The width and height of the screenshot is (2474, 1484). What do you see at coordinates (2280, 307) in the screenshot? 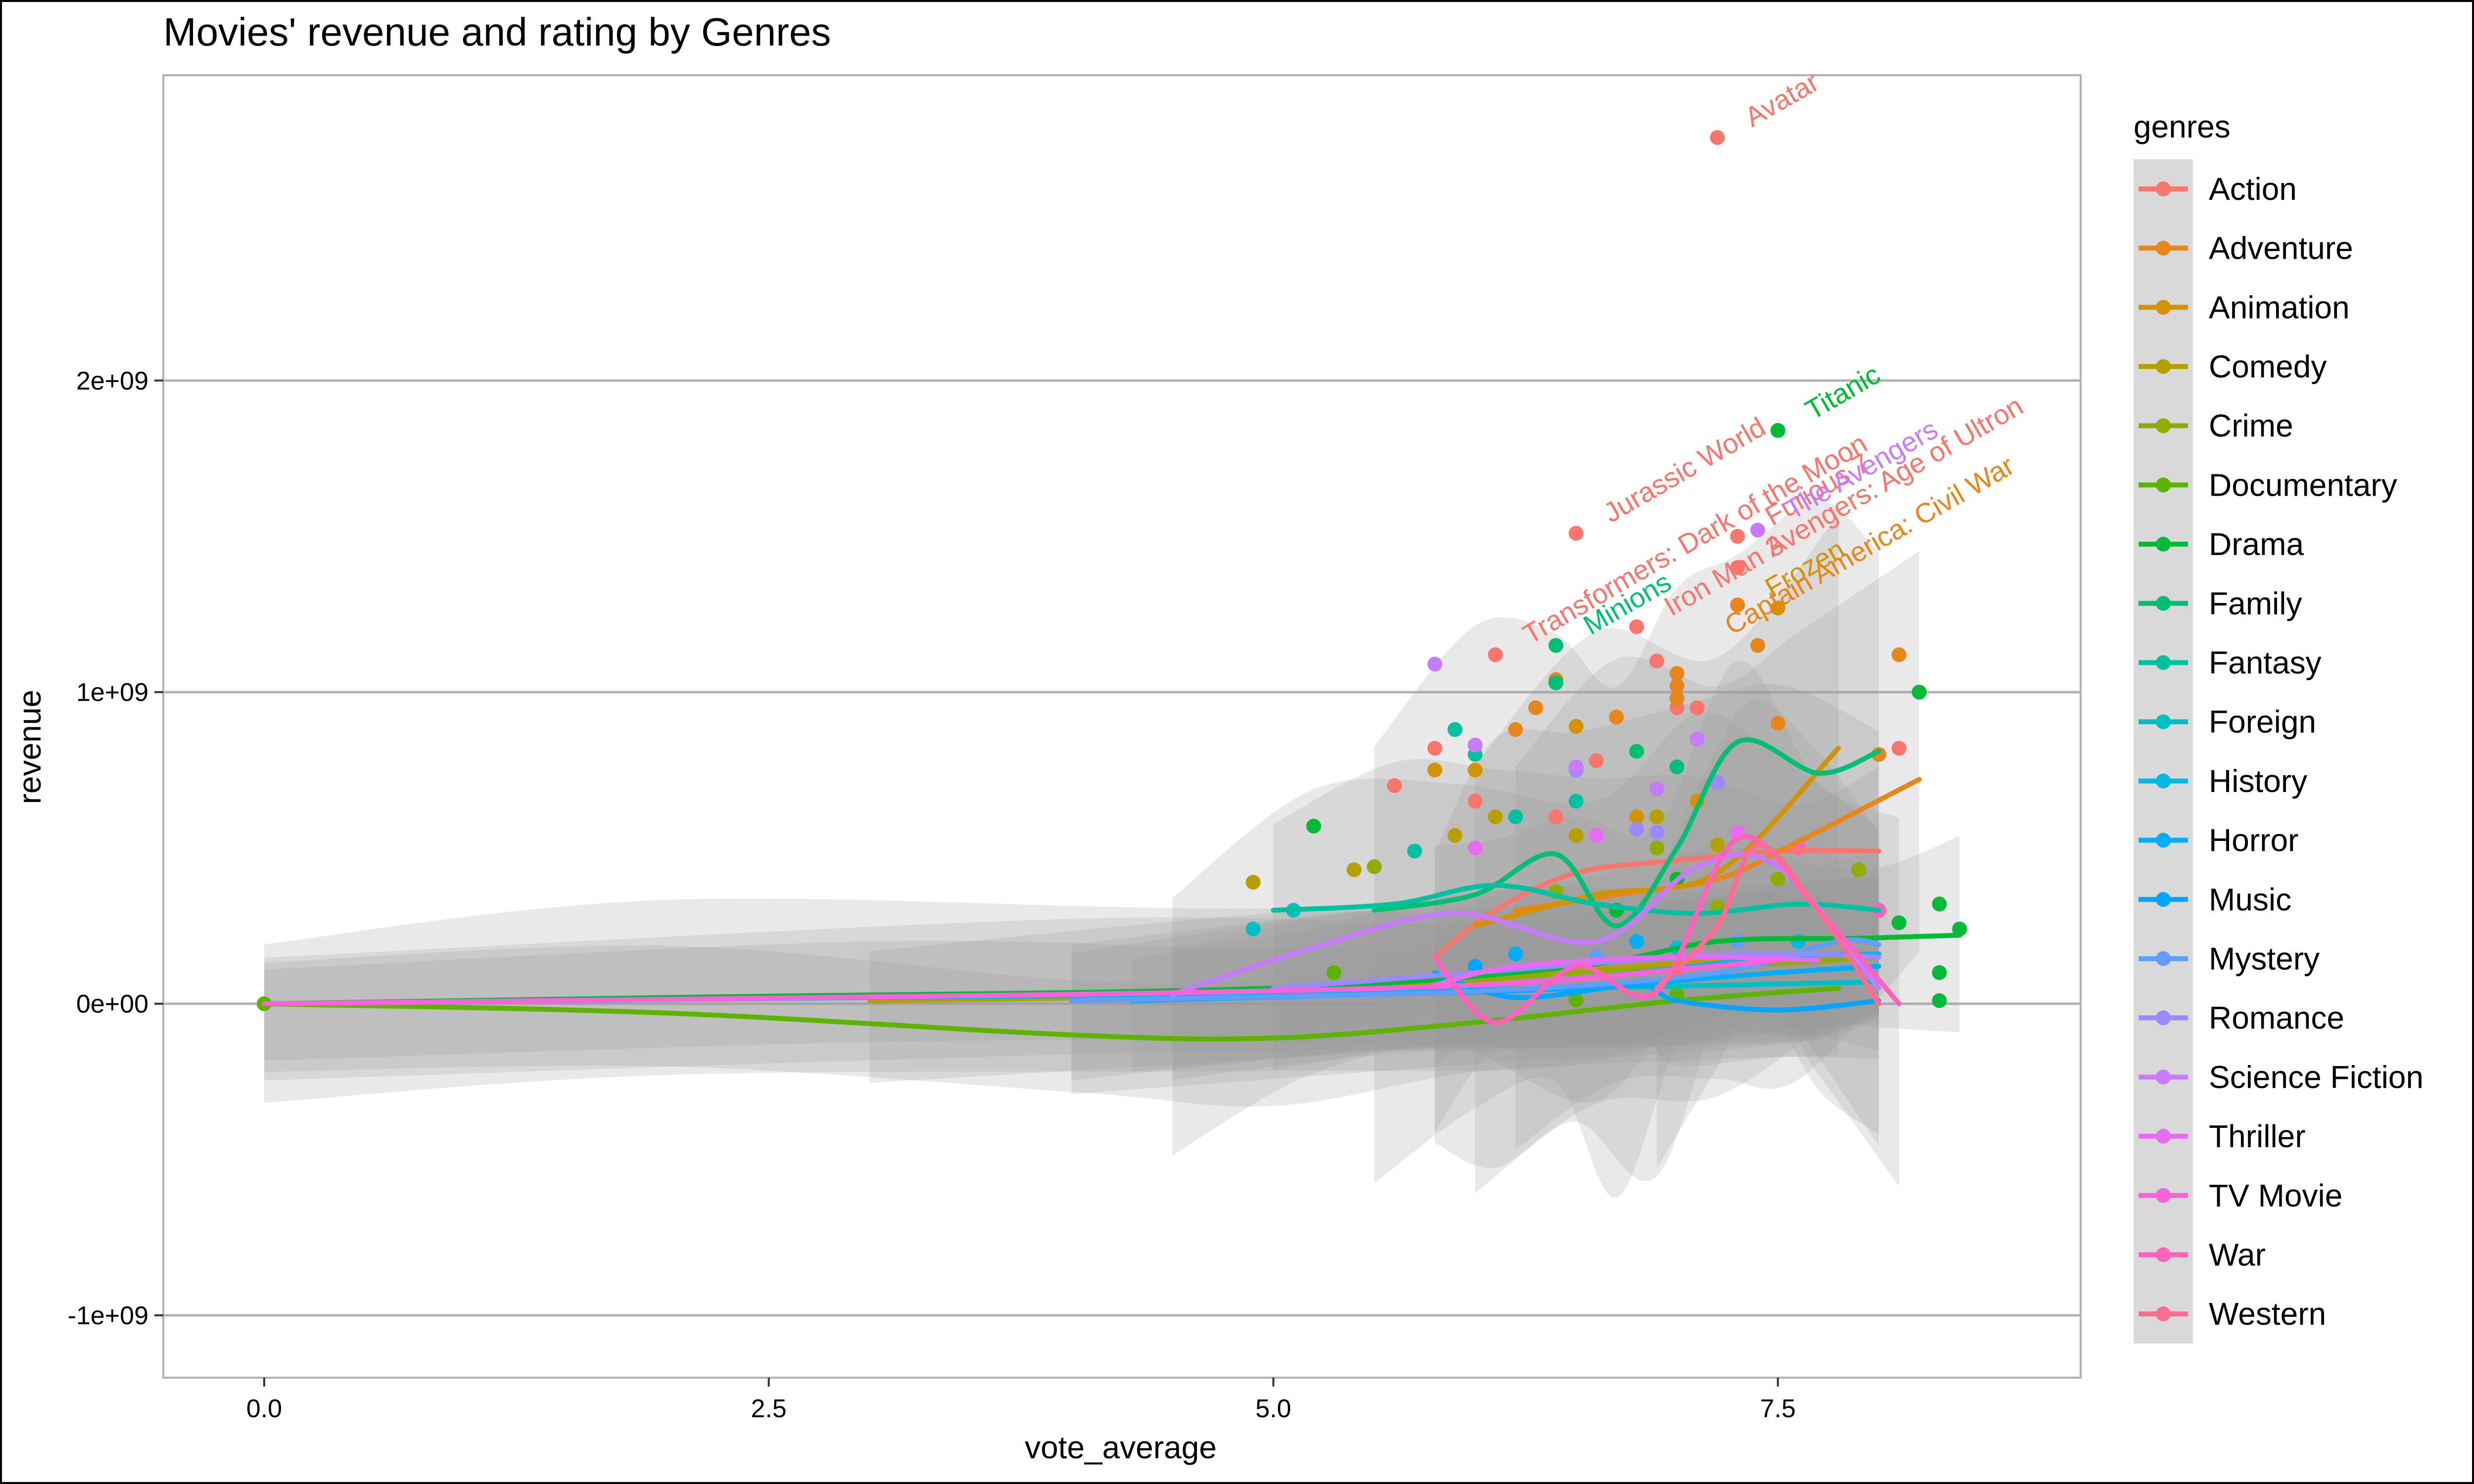
I see `legend-label-animation: Animation` at bounding box center [2280, 307].